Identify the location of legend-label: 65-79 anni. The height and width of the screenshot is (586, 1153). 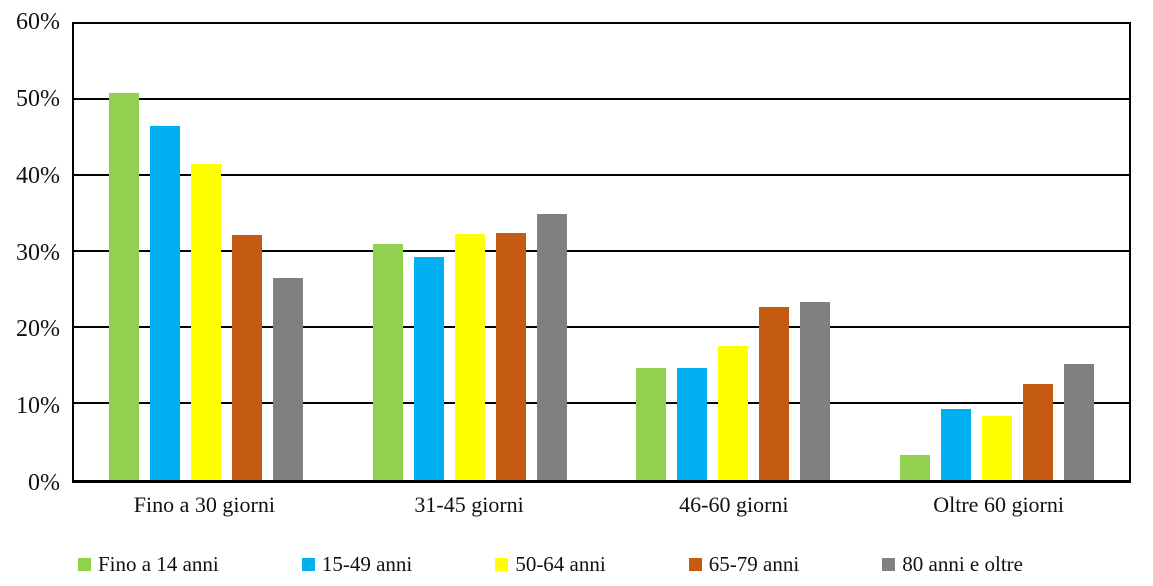
(754, 564).